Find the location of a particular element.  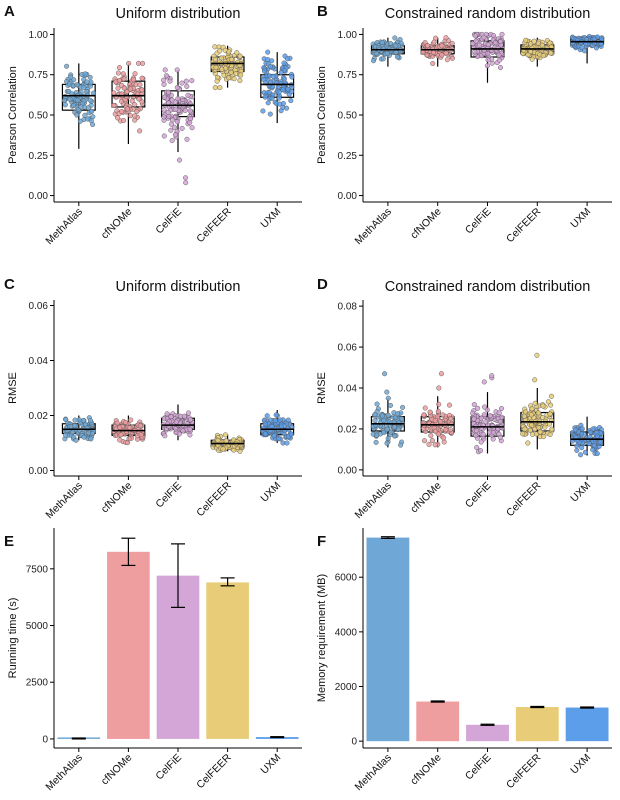

y-tick-label: 1.00 is located at coordinates (39, 35).